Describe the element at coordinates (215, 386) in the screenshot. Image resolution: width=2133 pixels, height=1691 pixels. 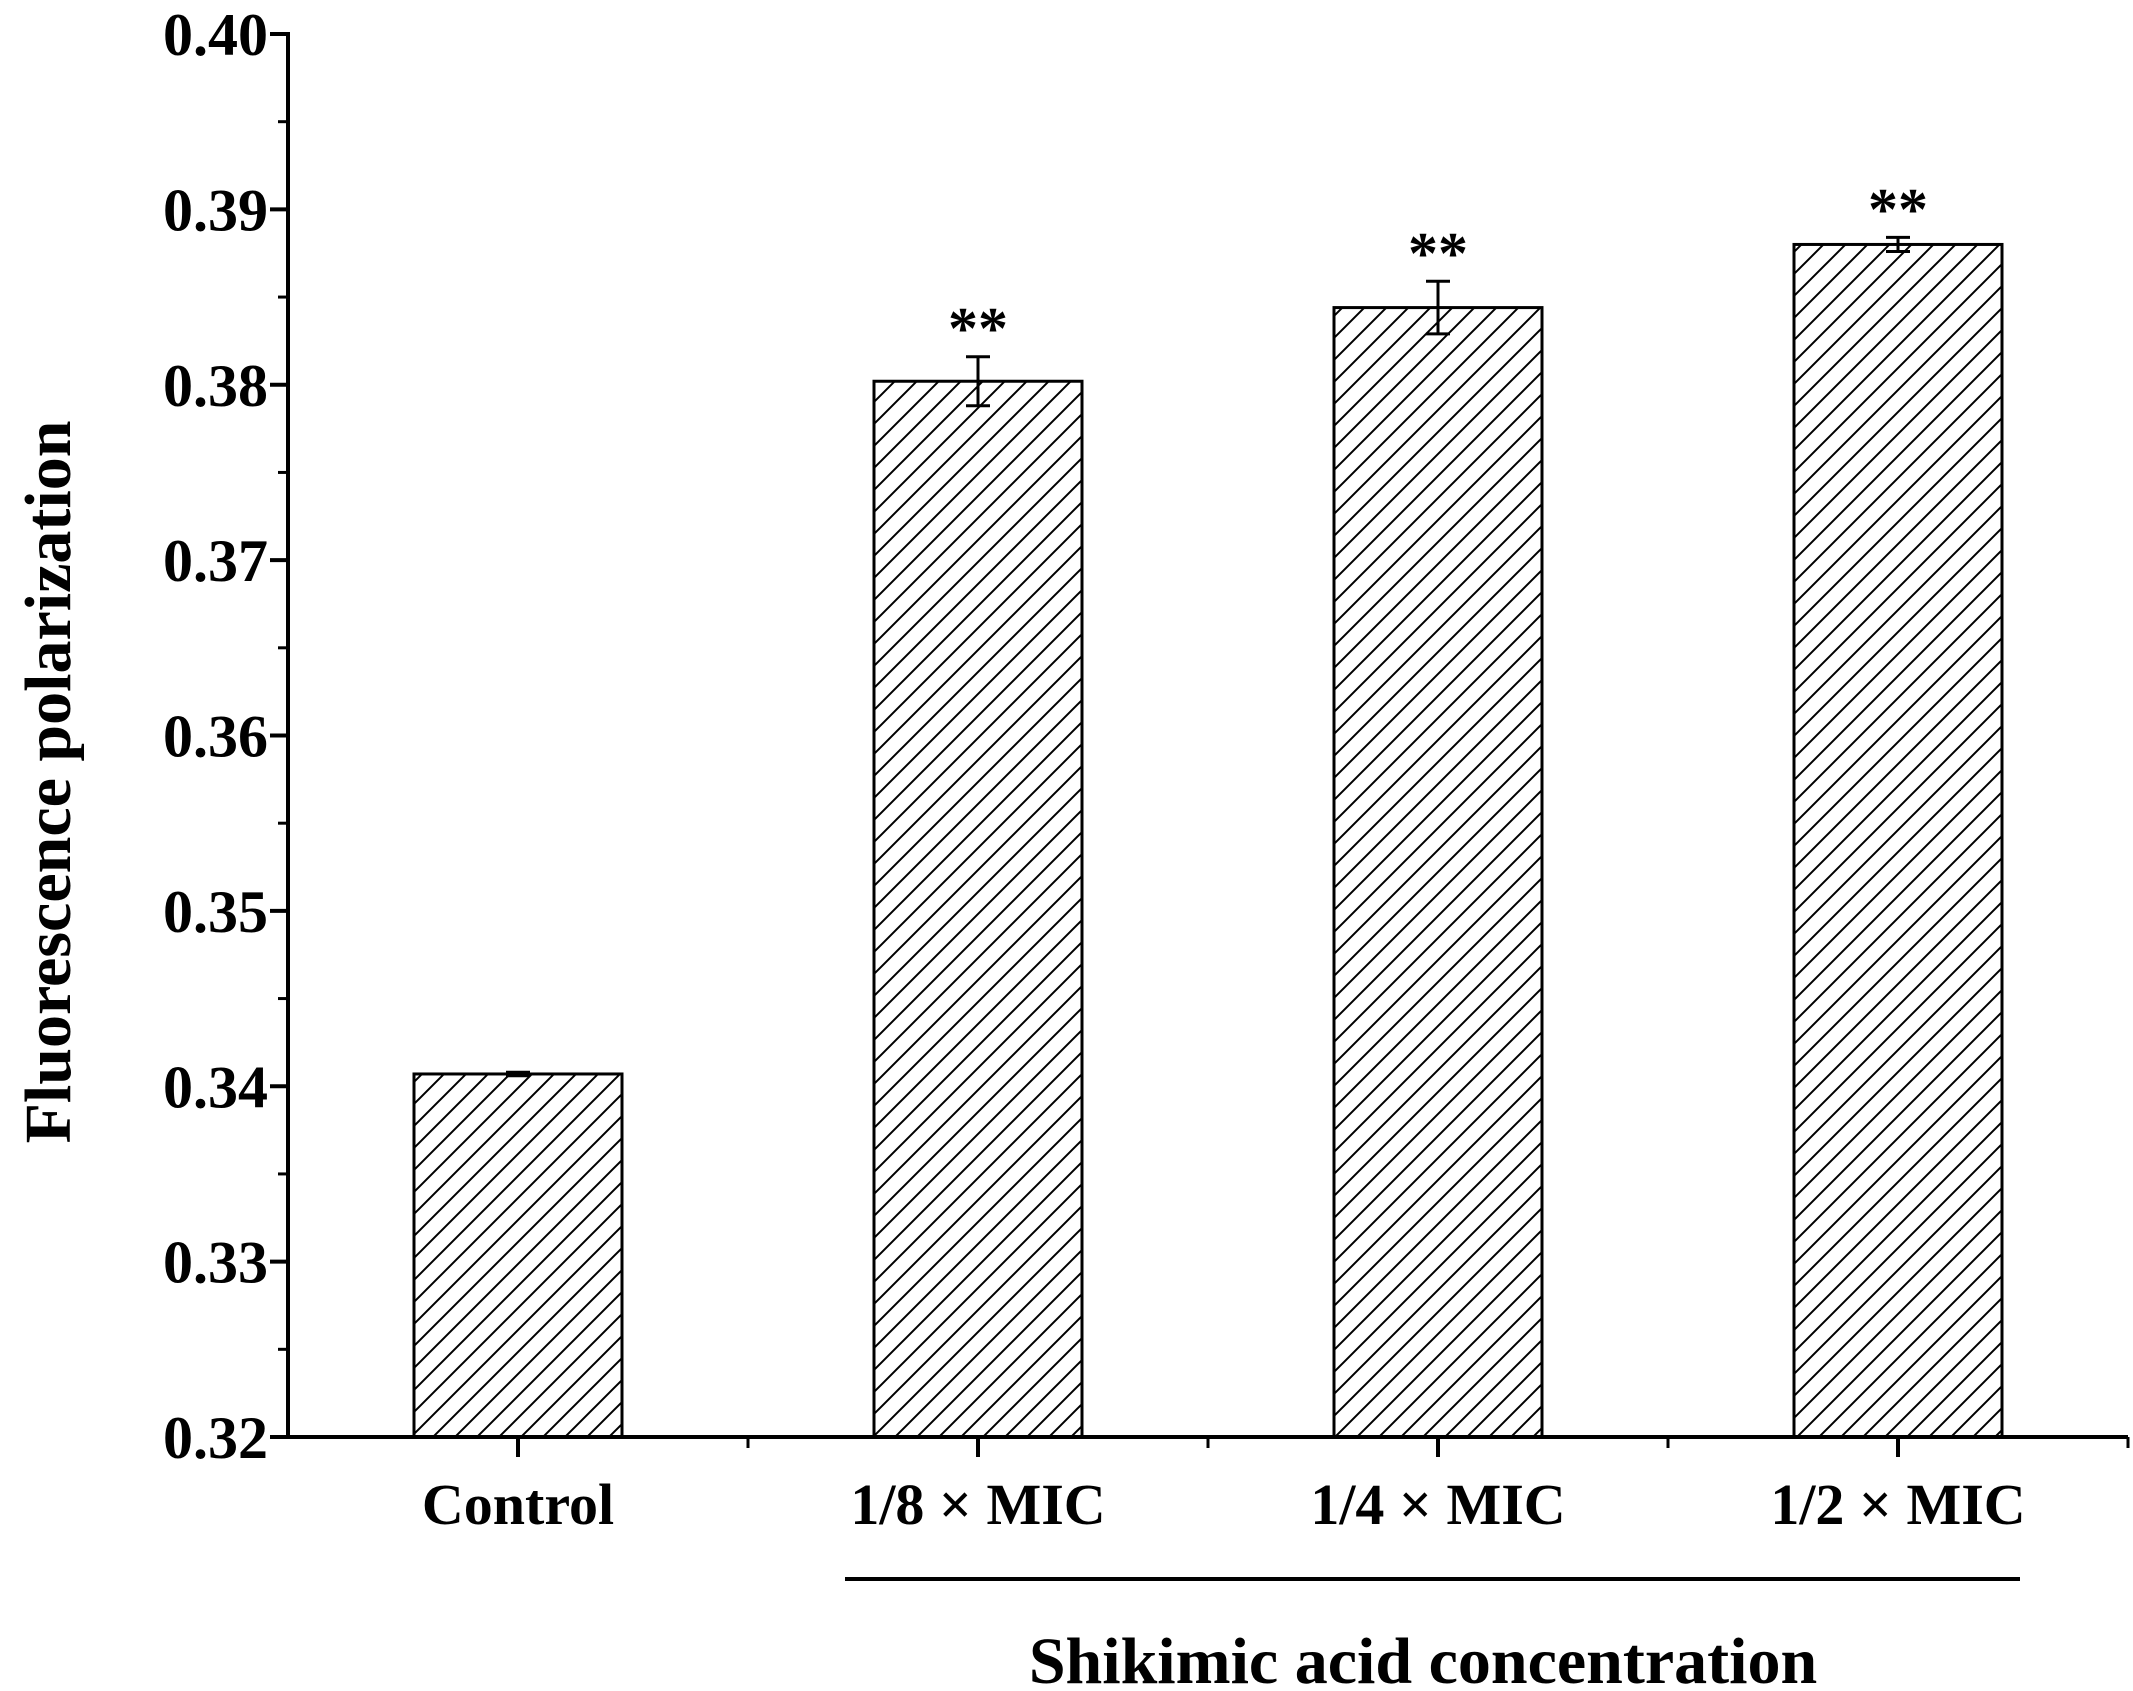
I see `y-tick-label: 0.38` at that location.